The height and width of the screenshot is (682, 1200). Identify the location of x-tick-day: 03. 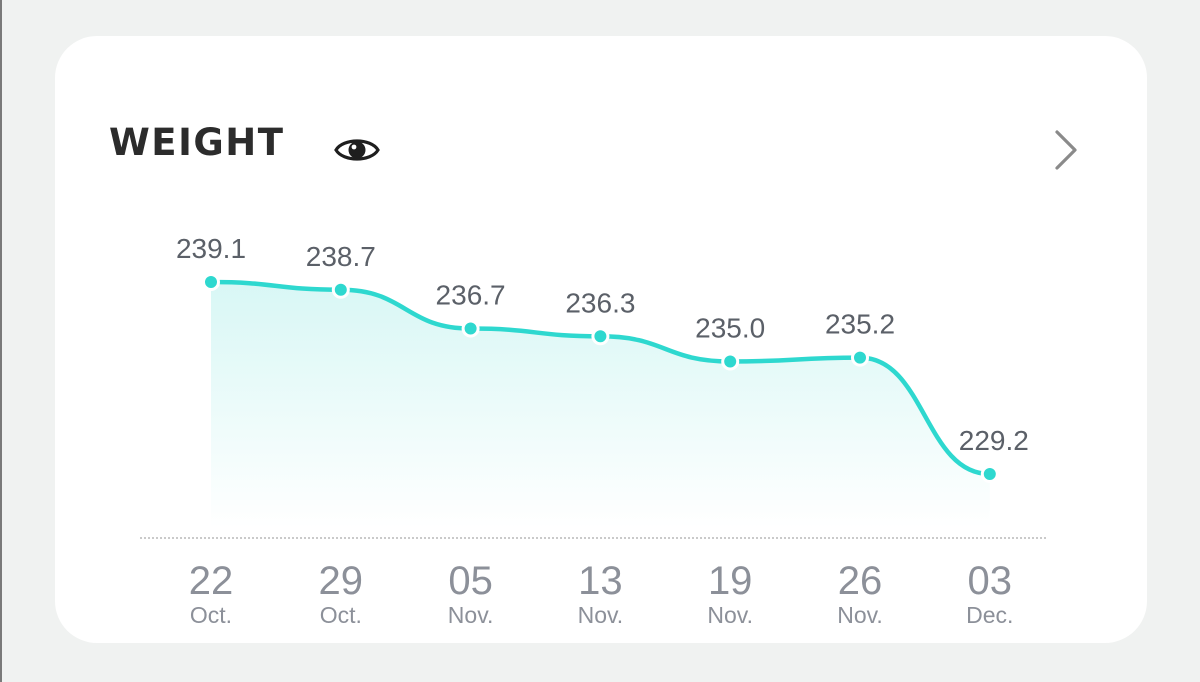
(990, 581).